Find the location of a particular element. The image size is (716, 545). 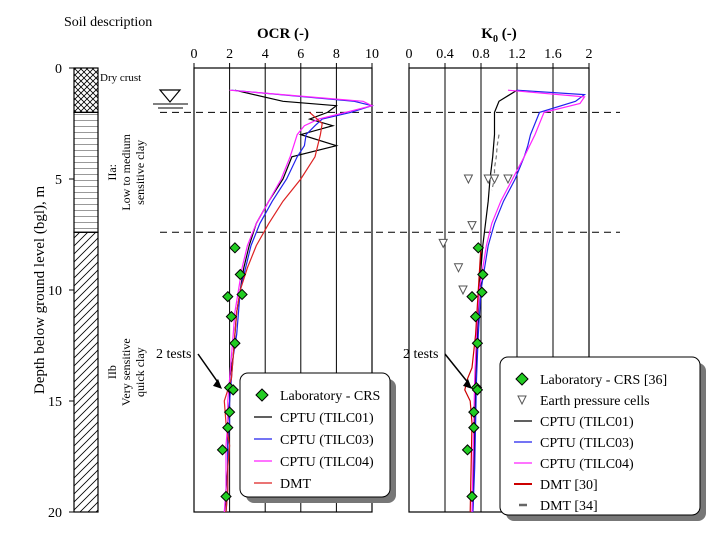

legend-entry: DMT [30] is located at coordinates (569, 485).